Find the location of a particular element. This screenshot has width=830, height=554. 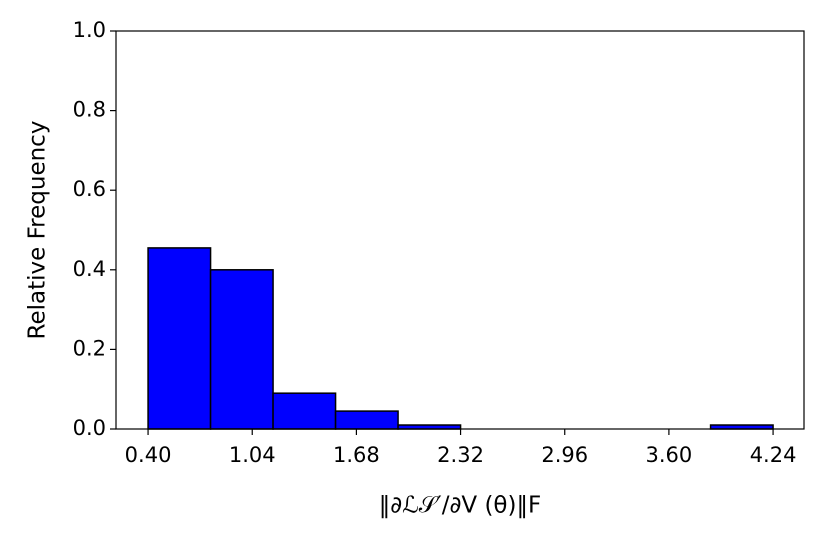

x-tick-label: 4.24 is located at coordinates (773, 455).